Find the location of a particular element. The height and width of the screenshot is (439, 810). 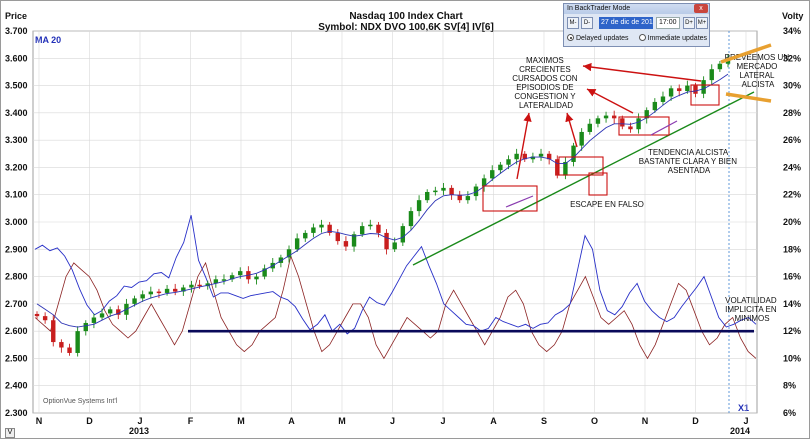

channel-line-upper is located at coordinates (746, 53).